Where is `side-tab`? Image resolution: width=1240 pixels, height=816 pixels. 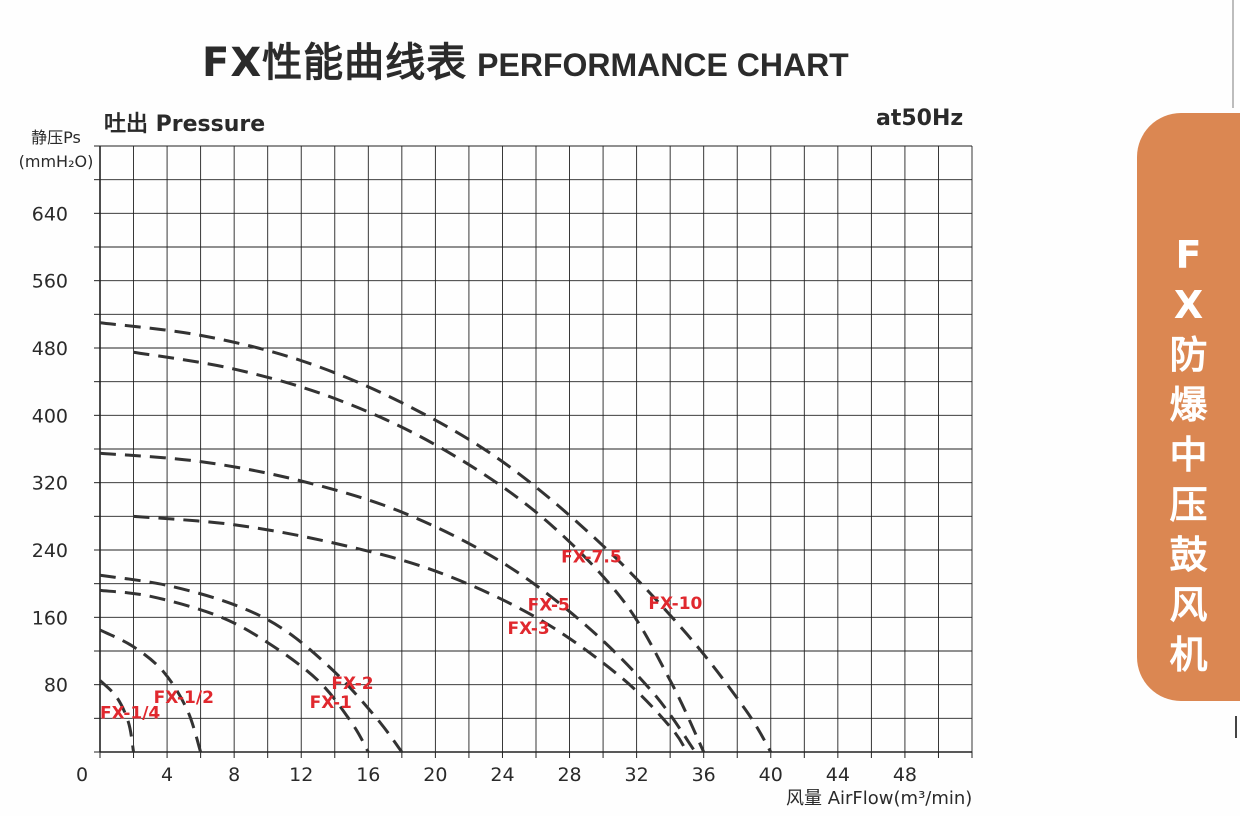
side-tab is located at coordinates (1188, 407).